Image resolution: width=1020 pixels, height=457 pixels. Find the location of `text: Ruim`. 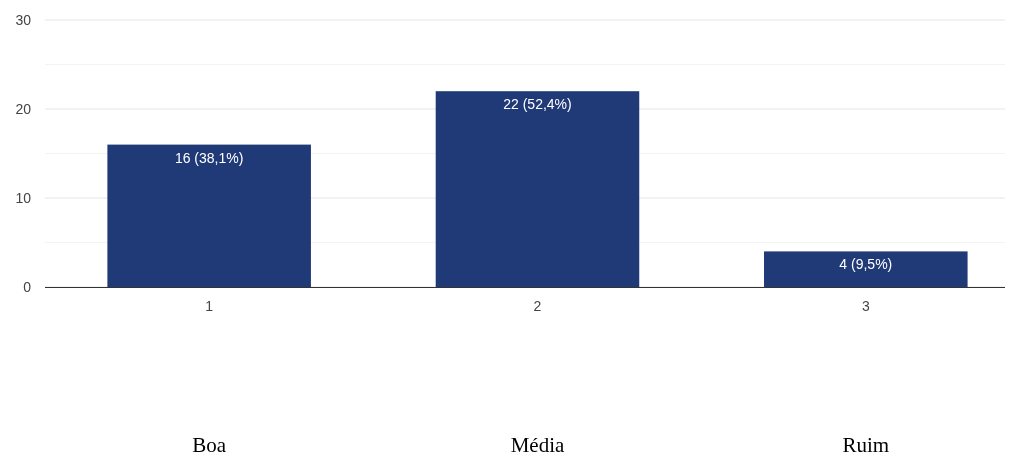

text: Ruim is located at coordinates (866, 445).